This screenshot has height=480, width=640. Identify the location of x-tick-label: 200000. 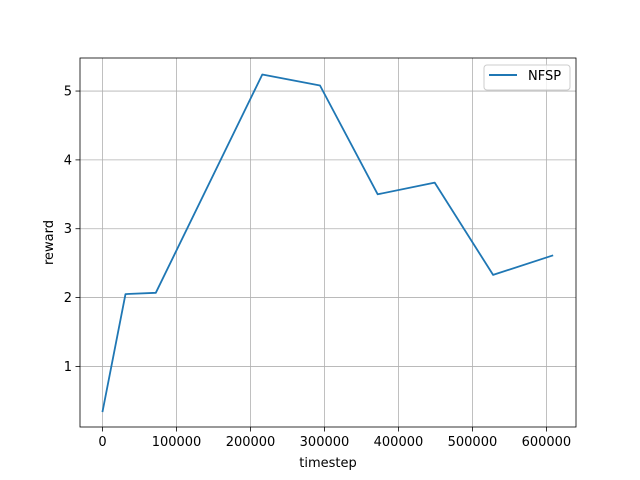
(251, 442).